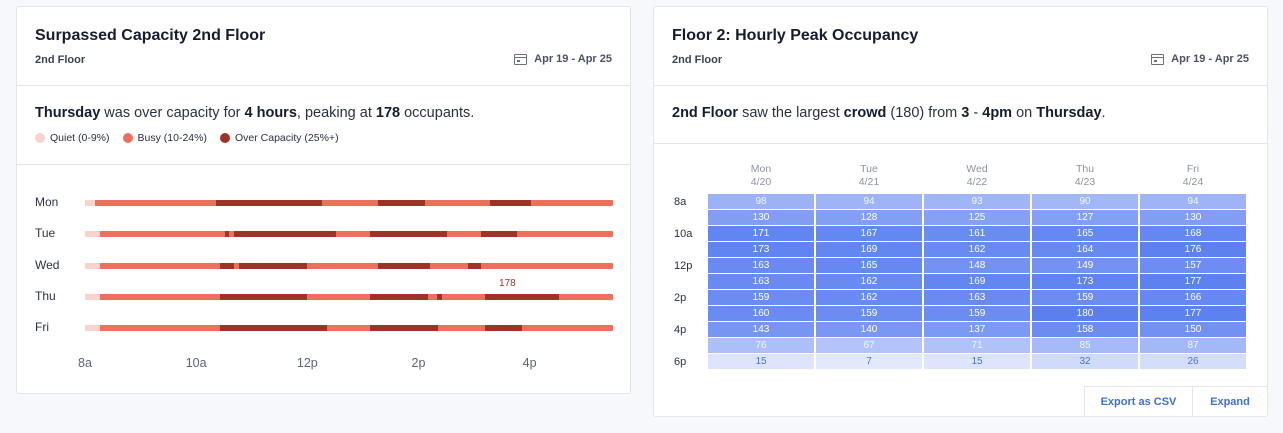  Describe the element at coordinates (977, 329) in the screenshot. I see `heatmap-cell: 137` at that location.